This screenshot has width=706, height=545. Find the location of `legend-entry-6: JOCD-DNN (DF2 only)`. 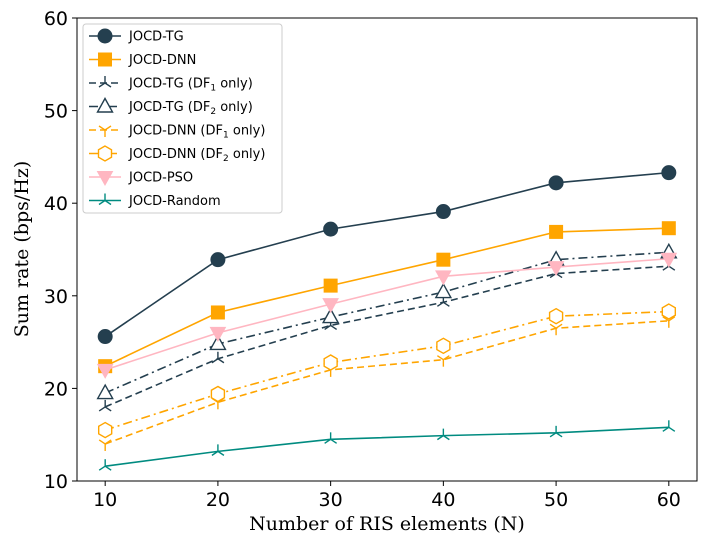

legend-entry-6: JOCD-DNN (DF2 only) is located at coordinates (177, 154).